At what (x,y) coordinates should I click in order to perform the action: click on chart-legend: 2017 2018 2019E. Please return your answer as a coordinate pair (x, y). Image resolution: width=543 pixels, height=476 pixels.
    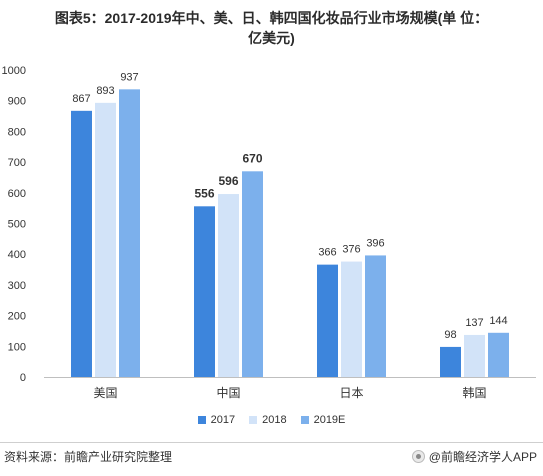
    Looking at the image, I should click on (271, 420).